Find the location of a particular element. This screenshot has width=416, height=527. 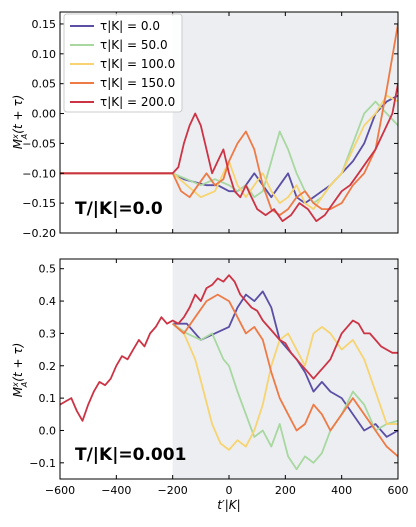

x-axis-label: t′|K| is located at coordinates (228, 505).